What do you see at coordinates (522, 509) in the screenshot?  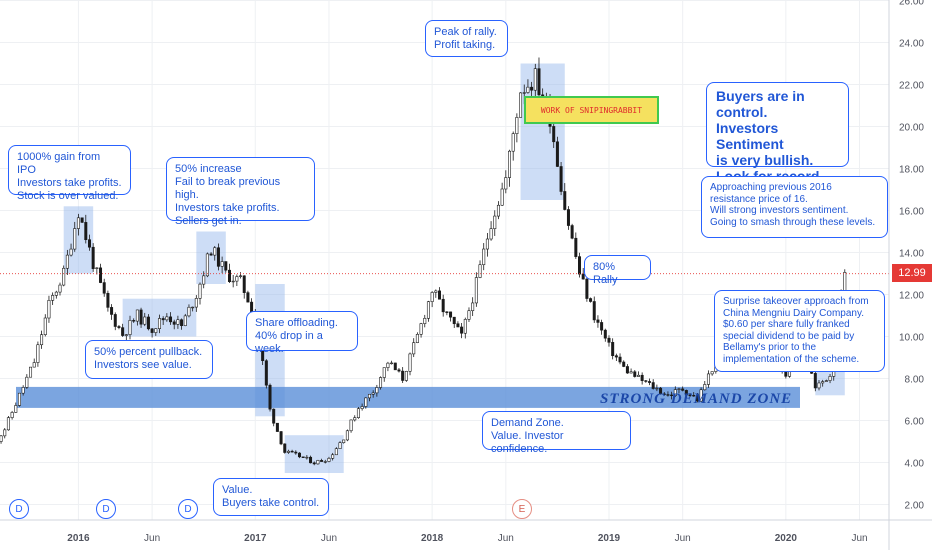 I see `earnings-marker-icon: E` at bounding box center [522, 509].